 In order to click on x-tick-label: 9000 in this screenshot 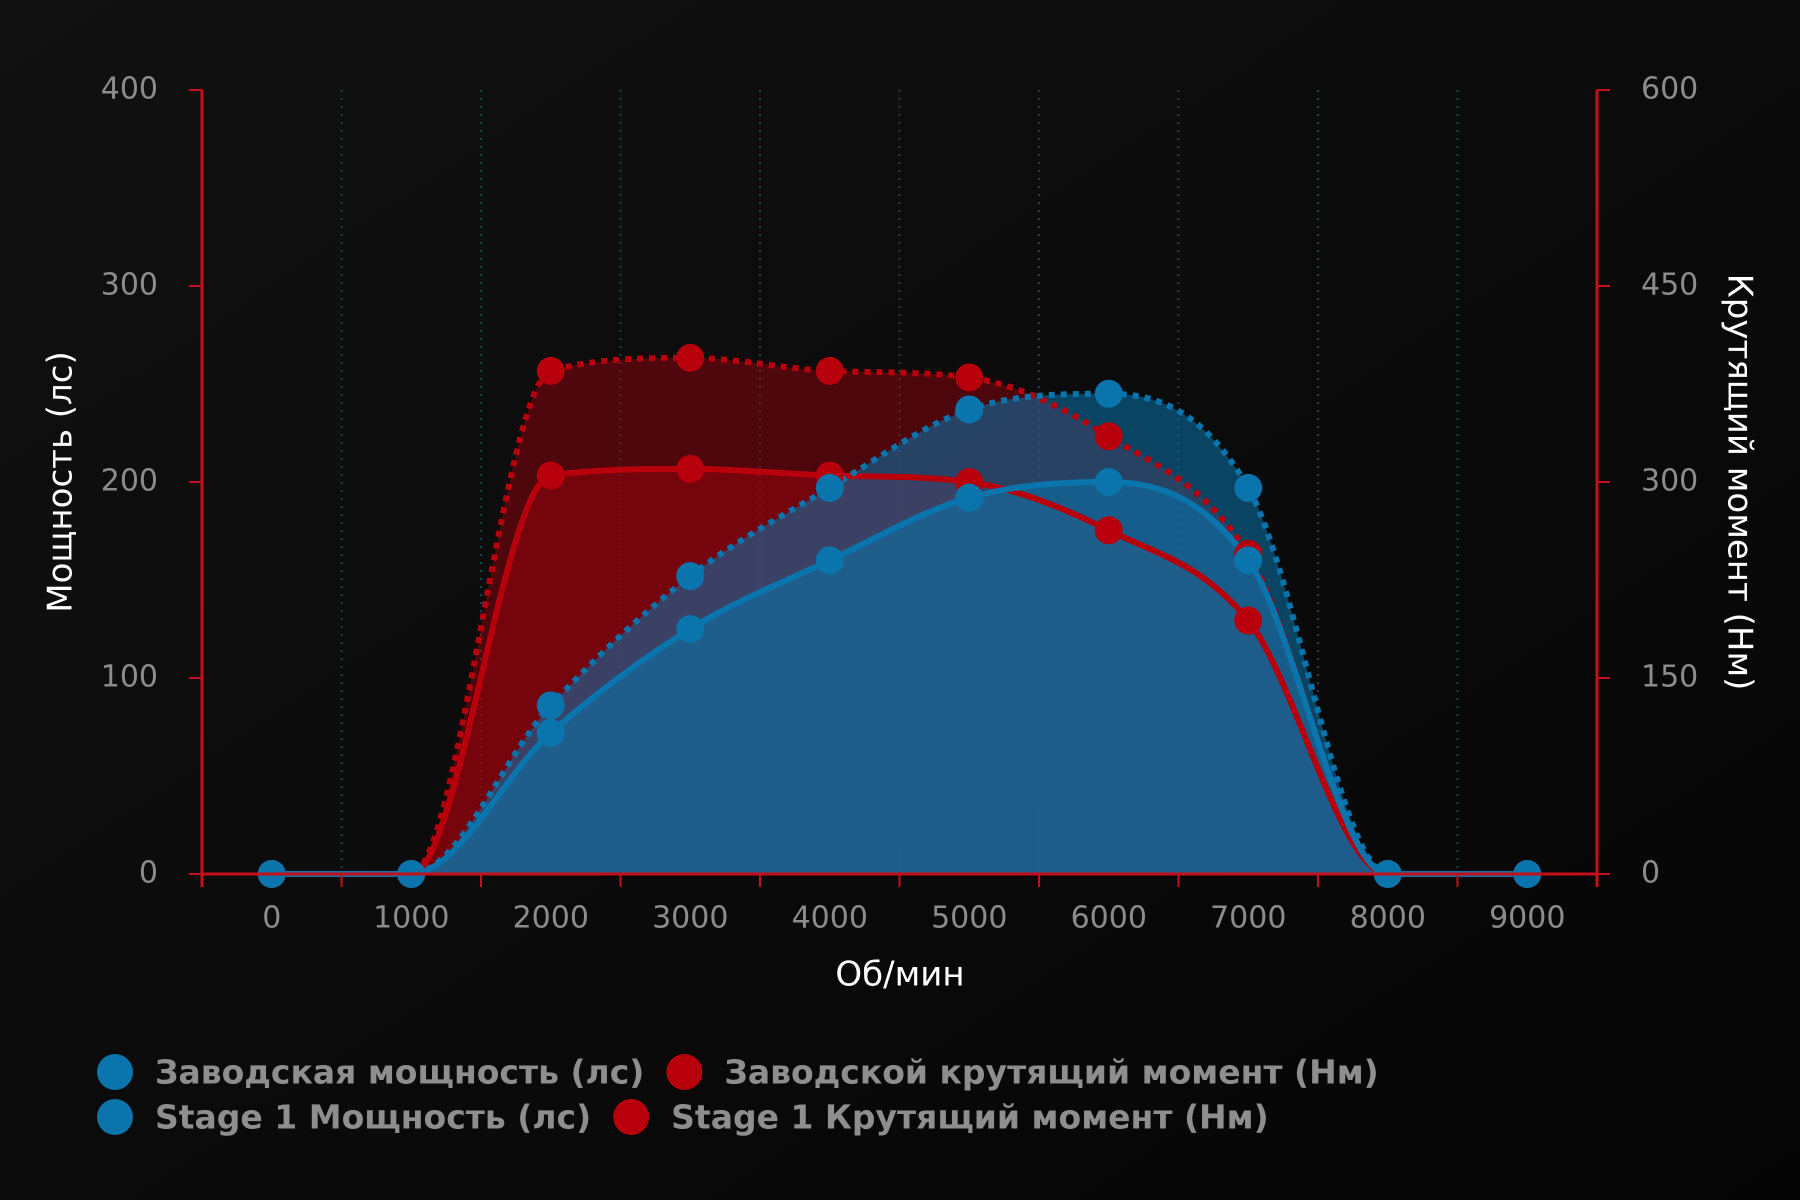, I will do `click(1527, 918)`.